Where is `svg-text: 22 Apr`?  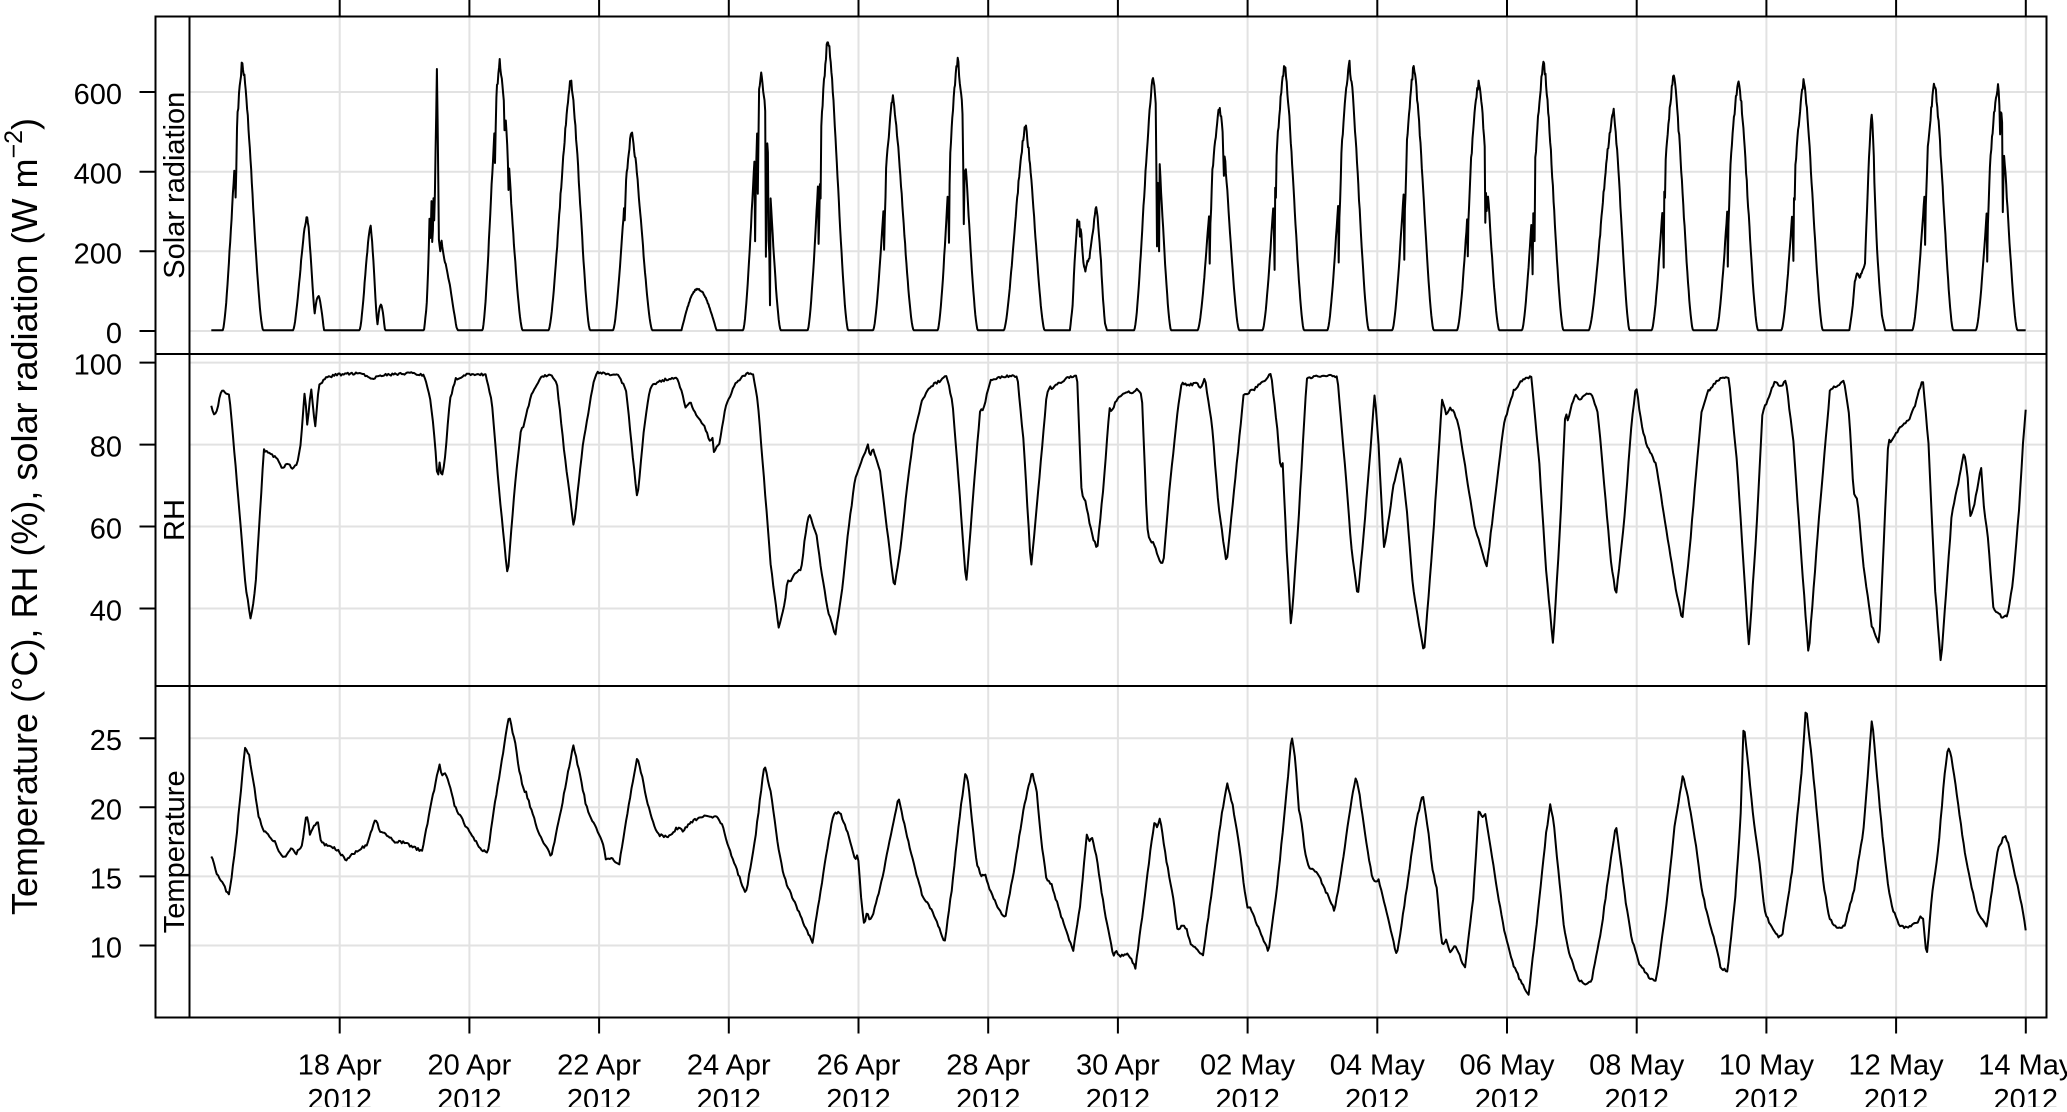
svg-text: 22 Apr is located at coordinates (599, 1066).